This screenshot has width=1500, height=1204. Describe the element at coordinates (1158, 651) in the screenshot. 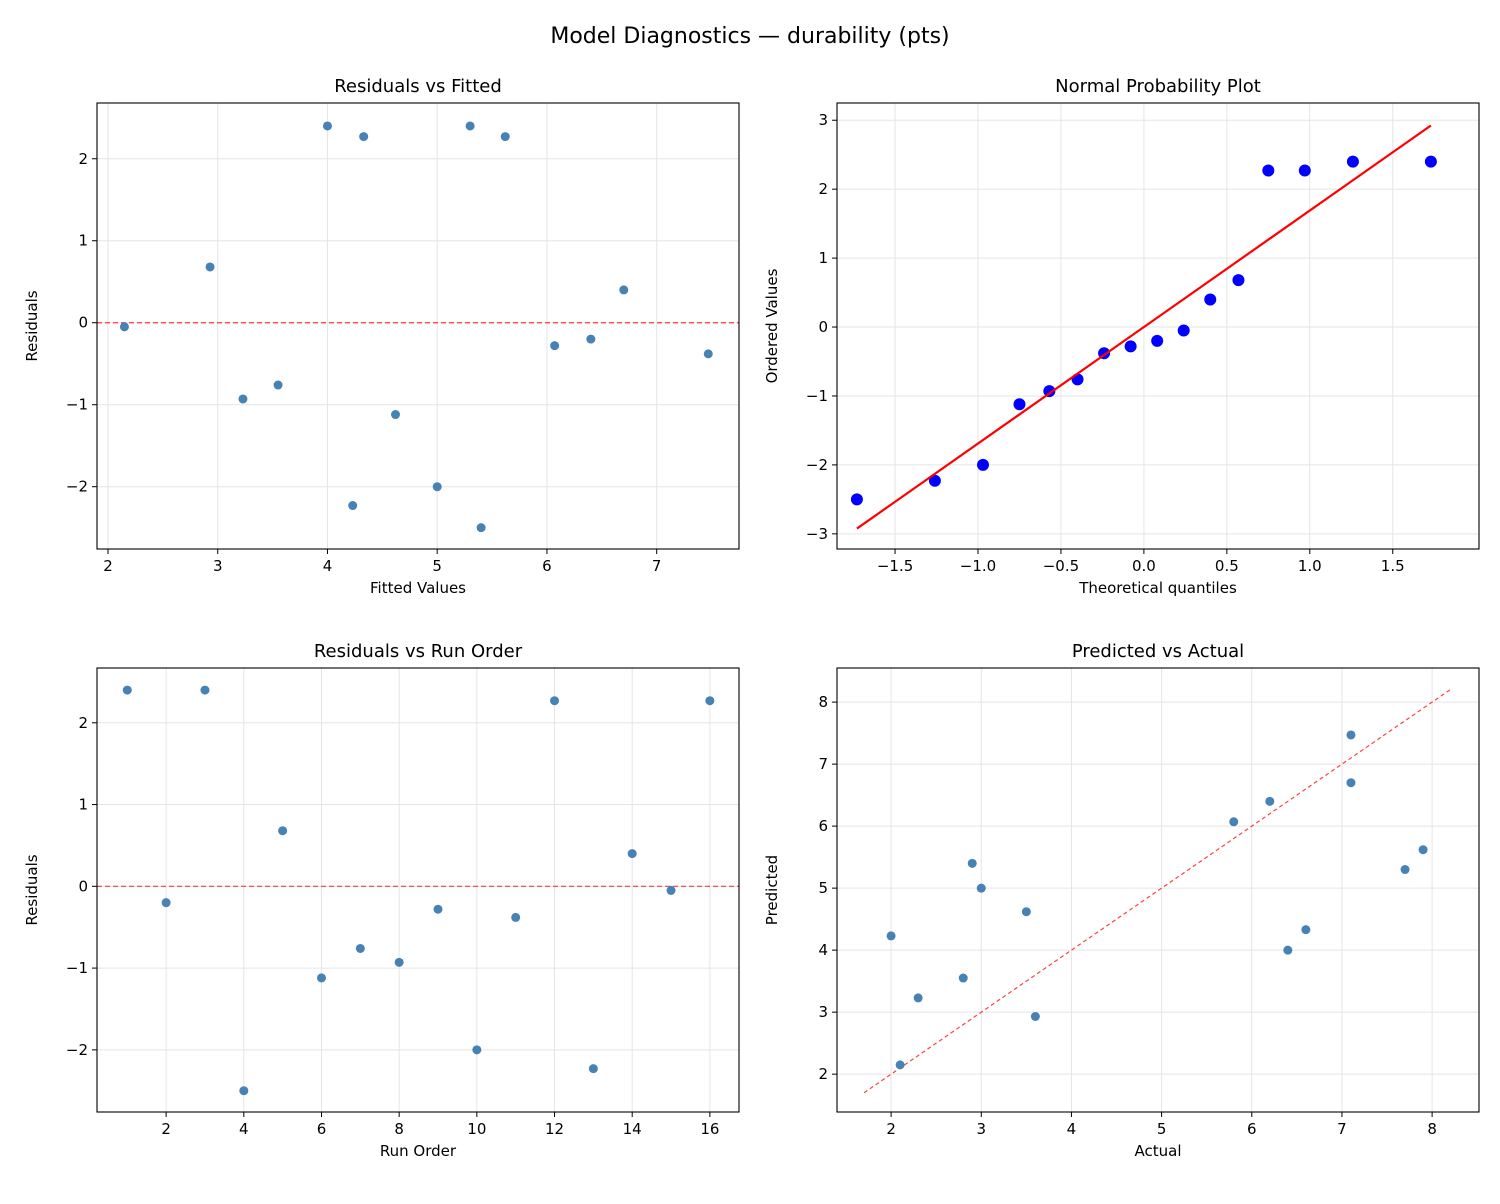

I see `subplot-title: Predicted vs Actual` at that location.